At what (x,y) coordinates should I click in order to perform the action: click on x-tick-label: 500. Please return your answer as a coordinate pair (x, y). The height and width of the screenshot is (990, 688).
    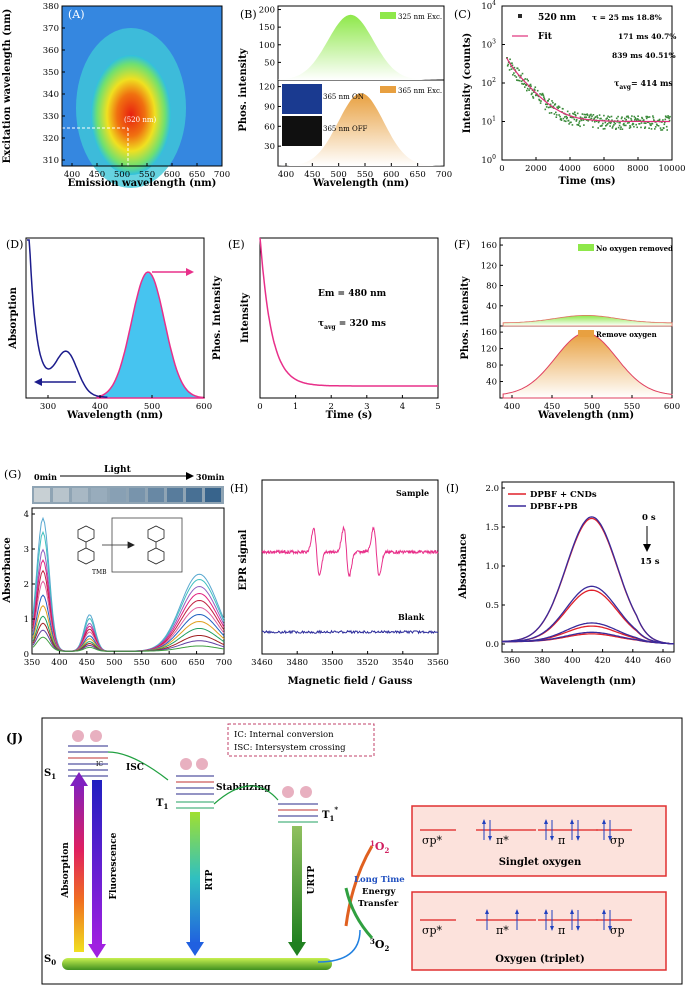
    Looking at the image, I should click on (152, 407).